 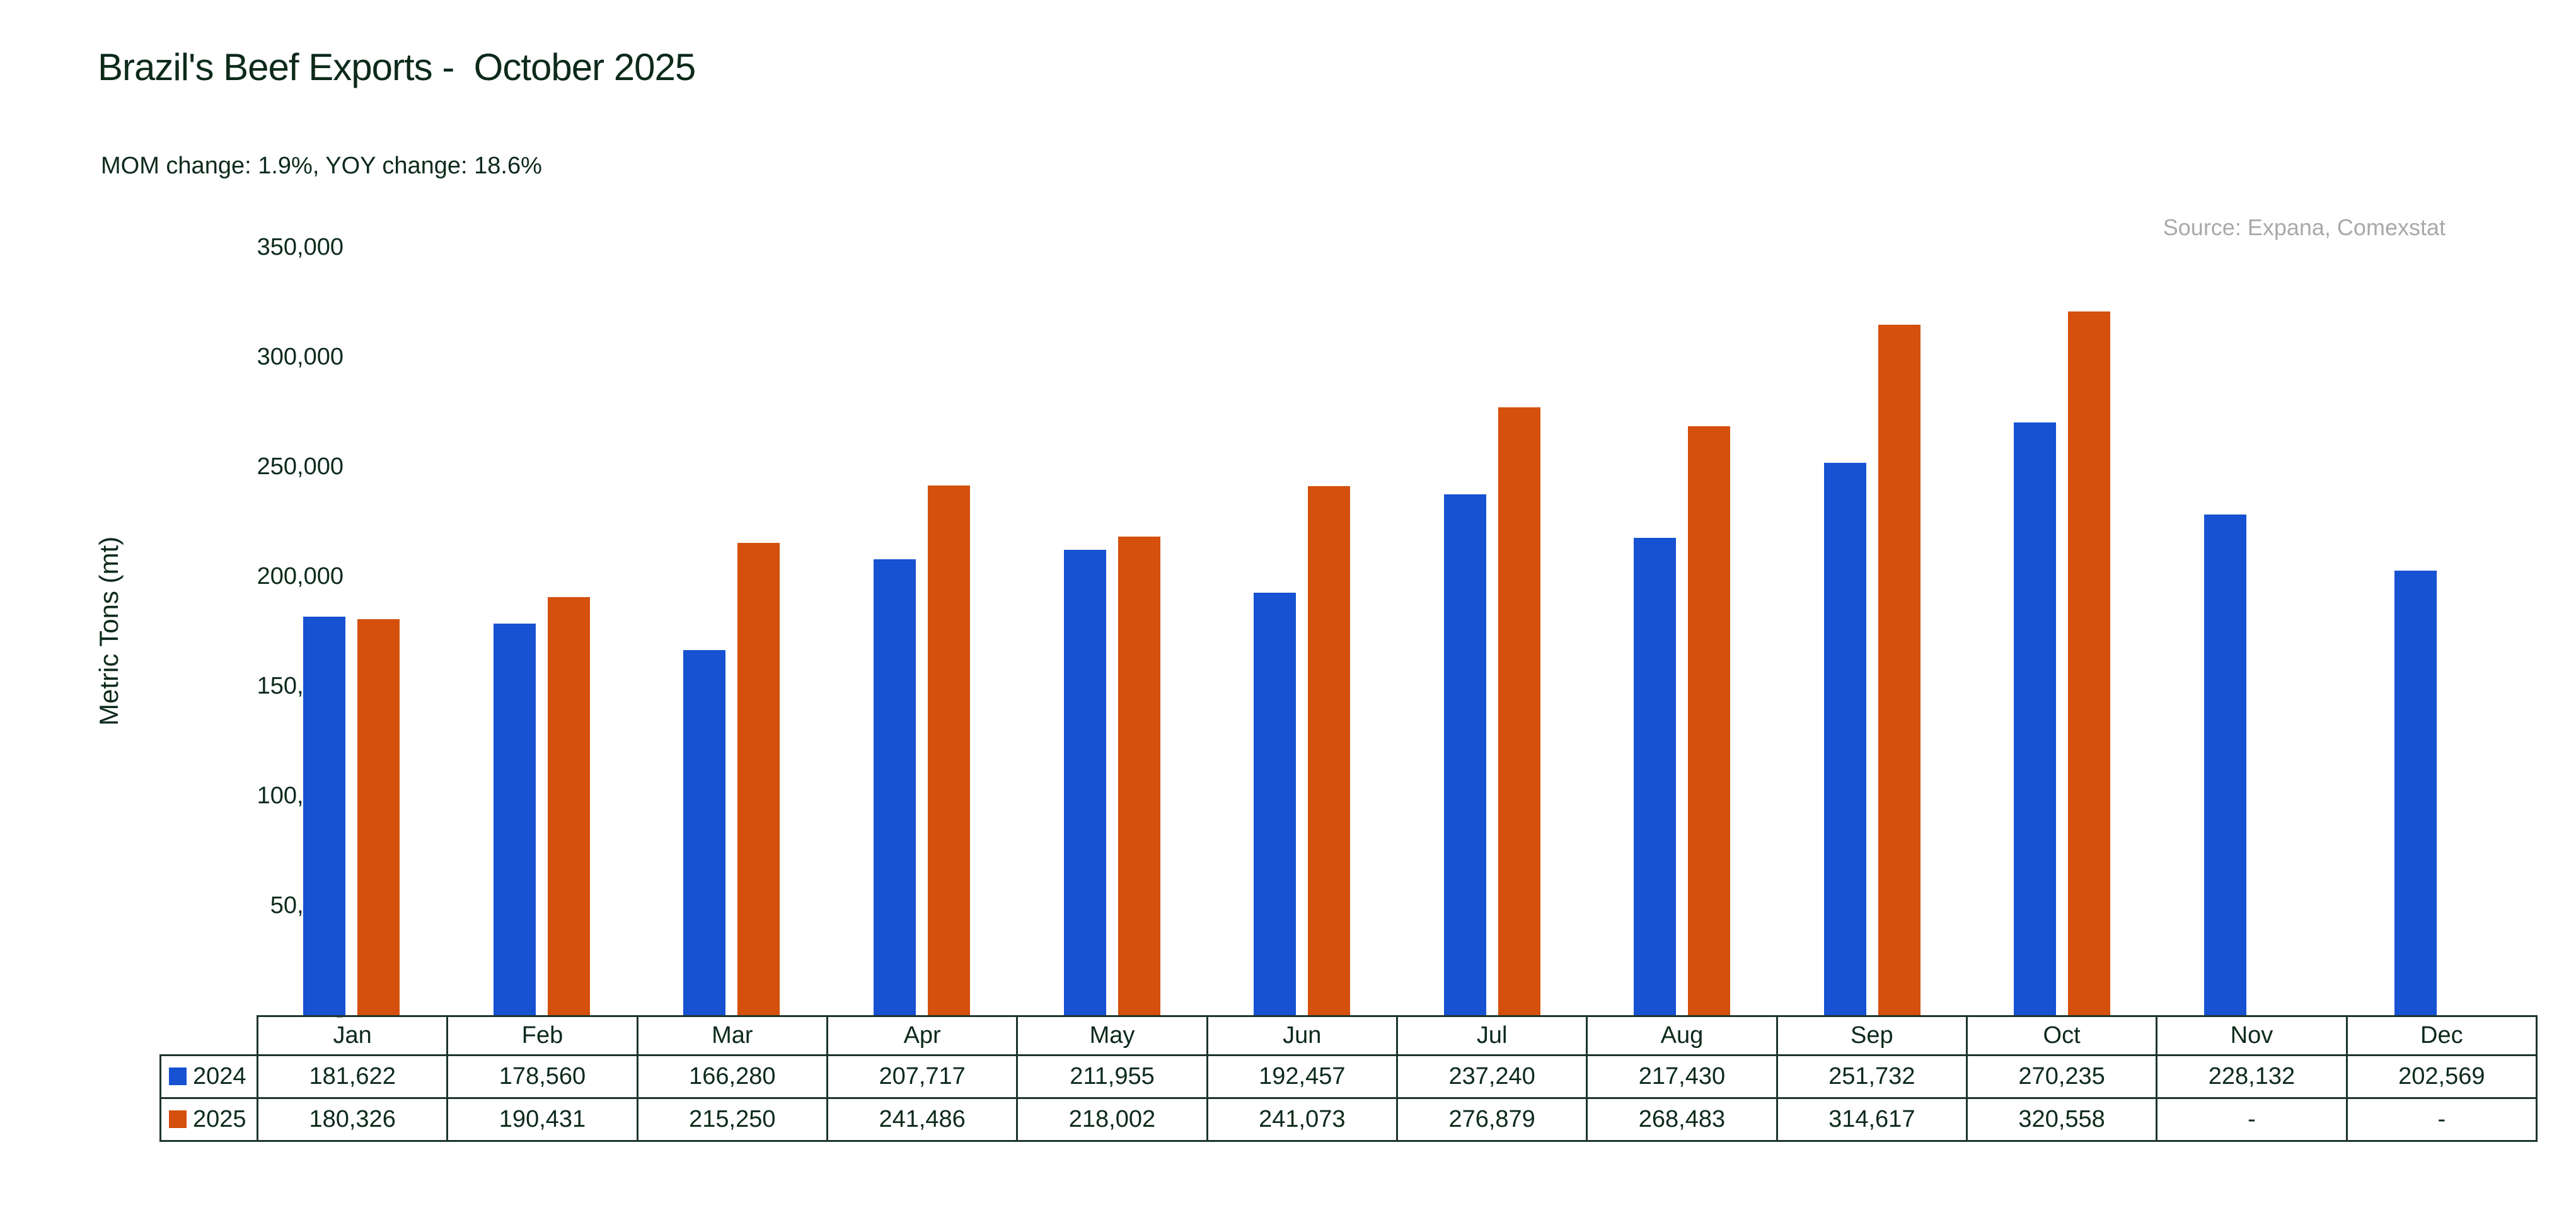 What do you see at coordinates (301, 247) in the screenshot?
I see `y-tick-label: 350,000` at bounding box center [301, 247].